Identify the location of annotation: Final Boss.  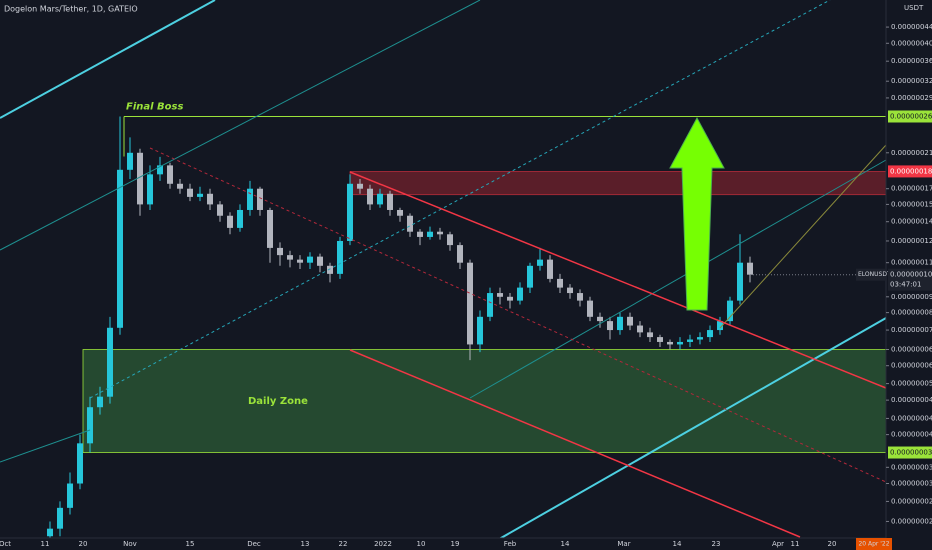
(154, 106).